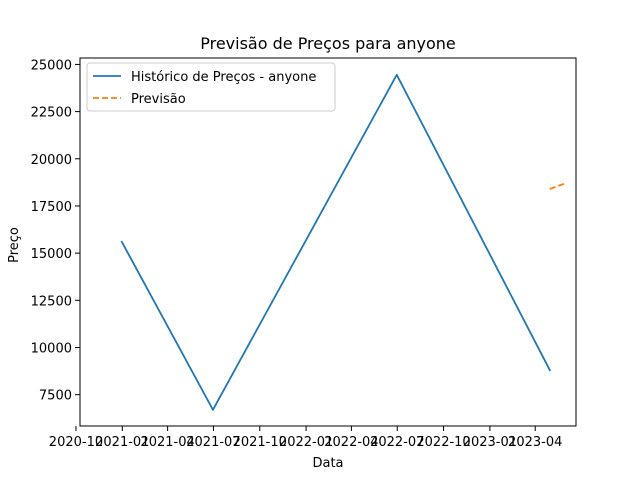 The image size is (640, 480). I want to click on y-tick-label: 15000, so click(51, 254).